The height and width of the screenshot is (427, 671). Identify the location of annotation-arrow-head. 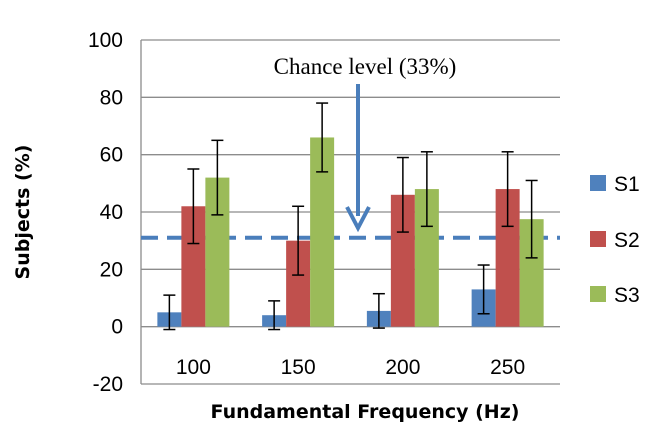
(358, 219).